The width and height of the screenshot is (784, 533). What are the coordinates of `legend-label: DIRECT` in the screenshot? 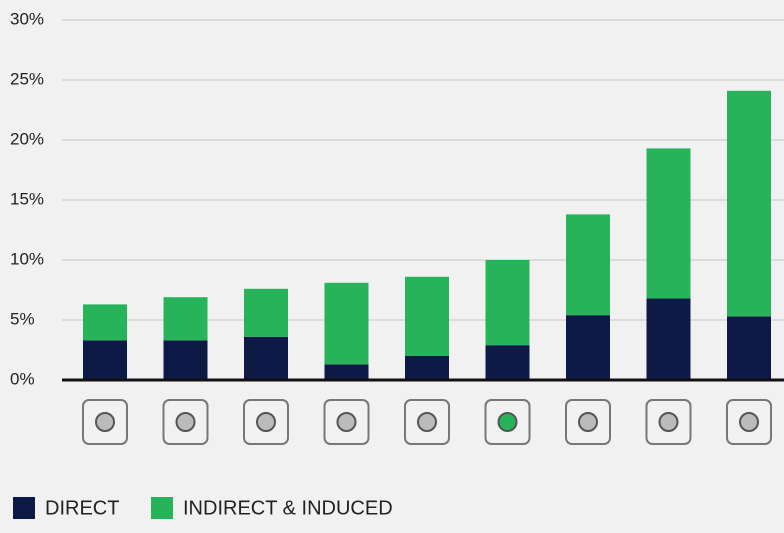 It's located at (82, 508).